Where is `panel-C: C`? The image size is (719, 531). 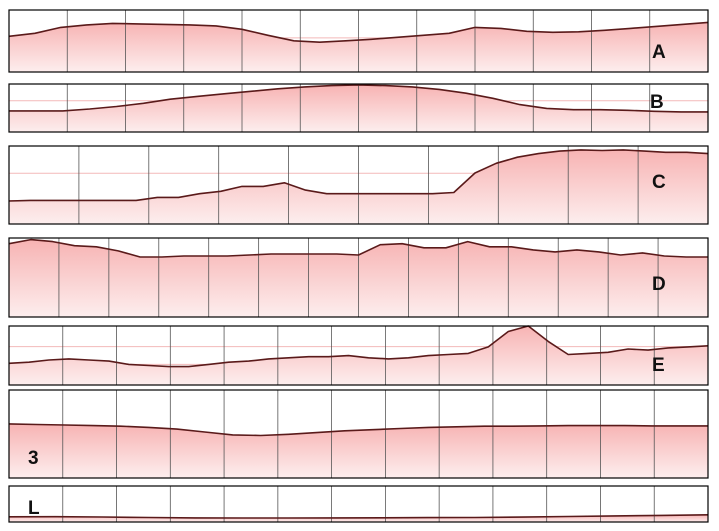
panel-C: C is located at coordinates (358, 185).